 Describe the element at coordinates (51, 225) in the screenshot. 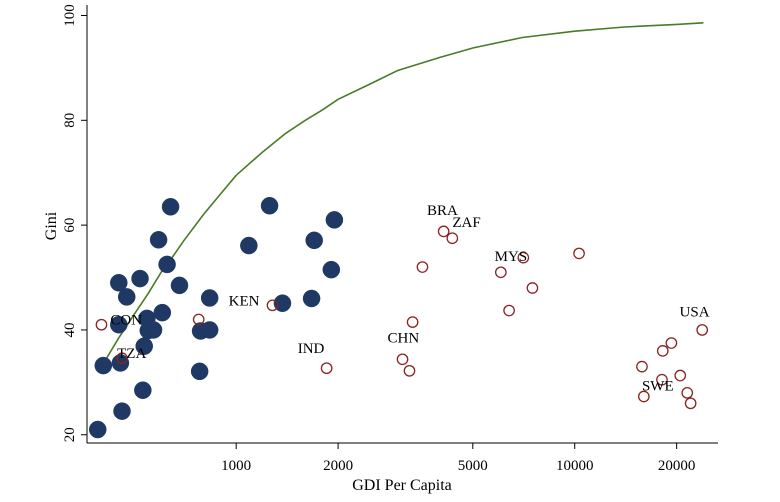

I see `y-axis-label: Gini` at that location.